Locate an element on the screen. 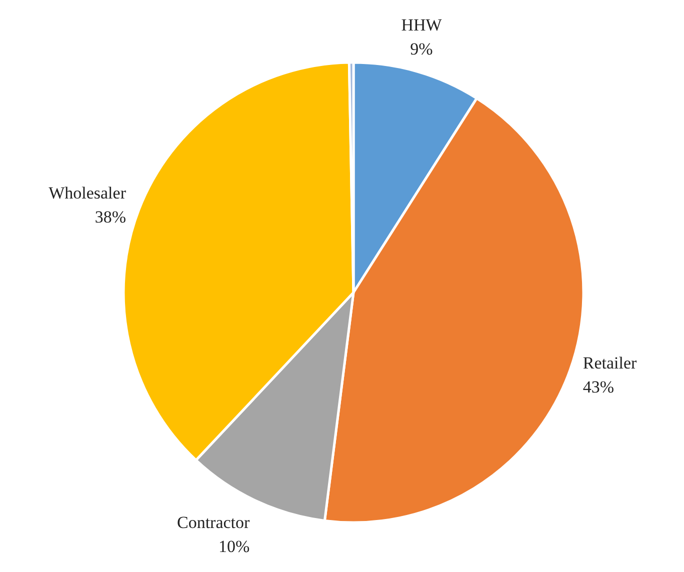 This screenshot has height=572, width=684. data-label: 38% is located at coordinates (110, 216).